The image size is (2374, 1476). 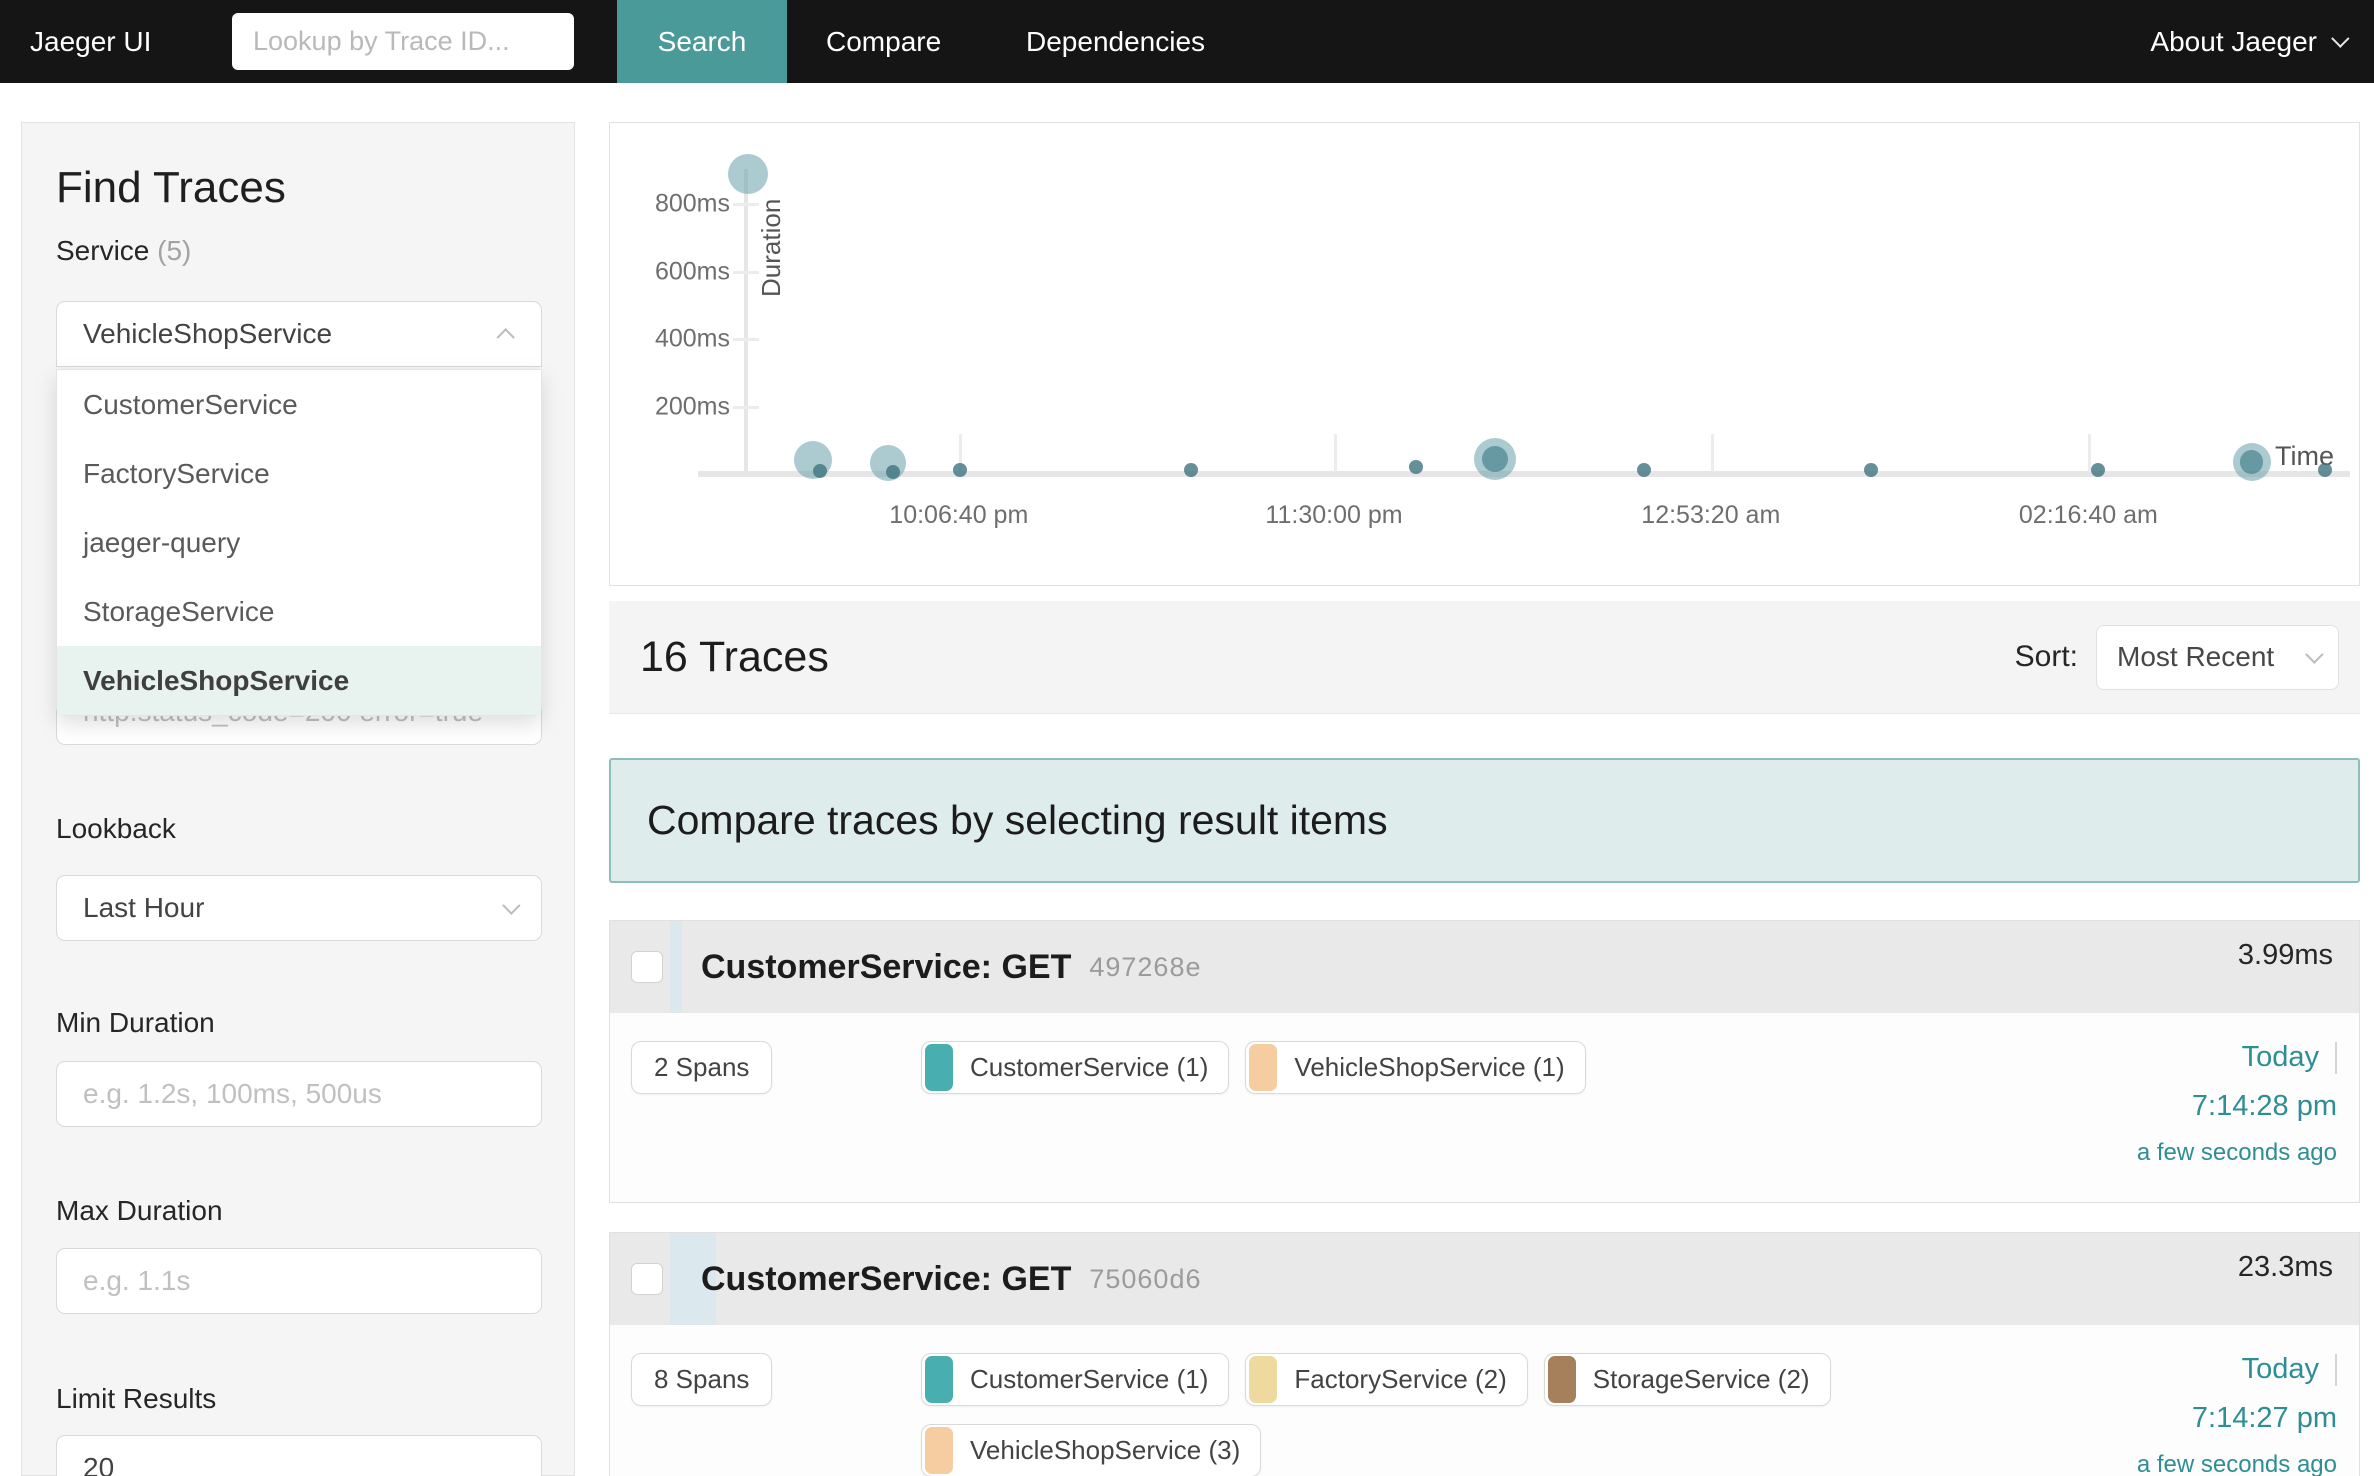 What do you see at coordinates (1105, 1450) in the screenshot?
I see `service-tag-label: VehicleShopService (3)` at bounding box center [1105, 1450].